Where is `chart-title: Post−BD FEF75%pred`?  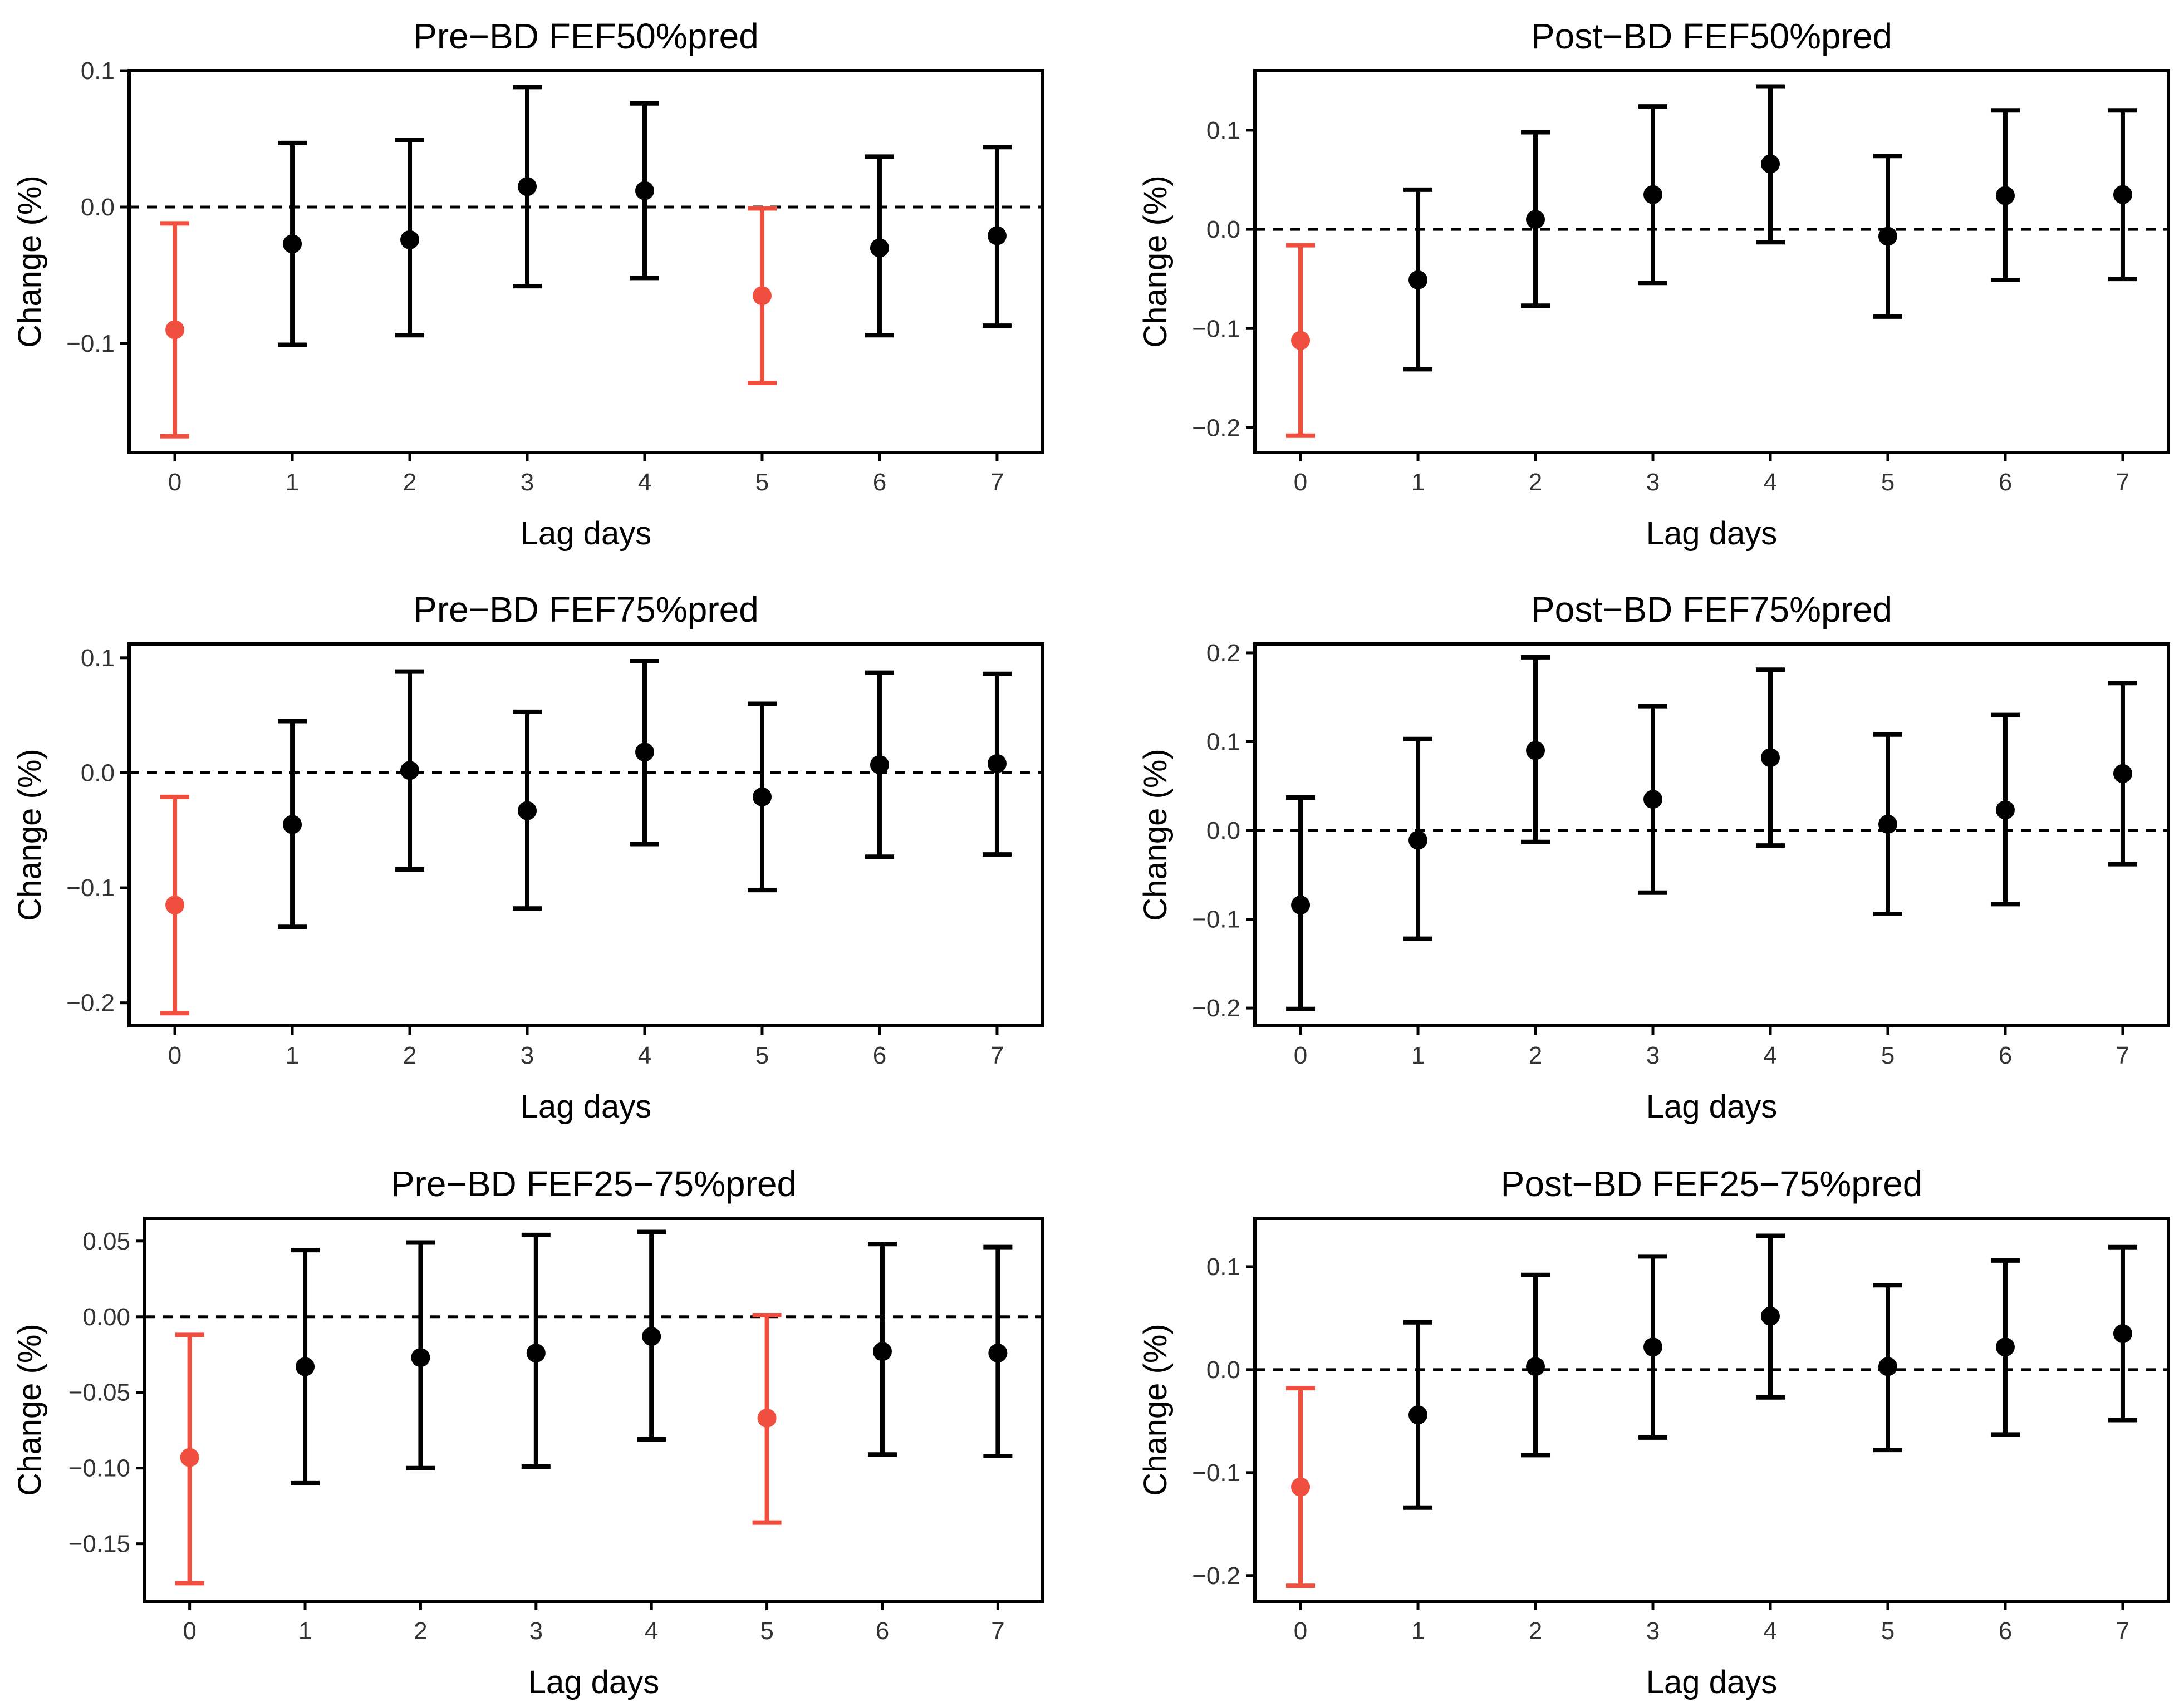 chart-title: Post−BD FEF75%pred is located at coordinates (1711, 609).